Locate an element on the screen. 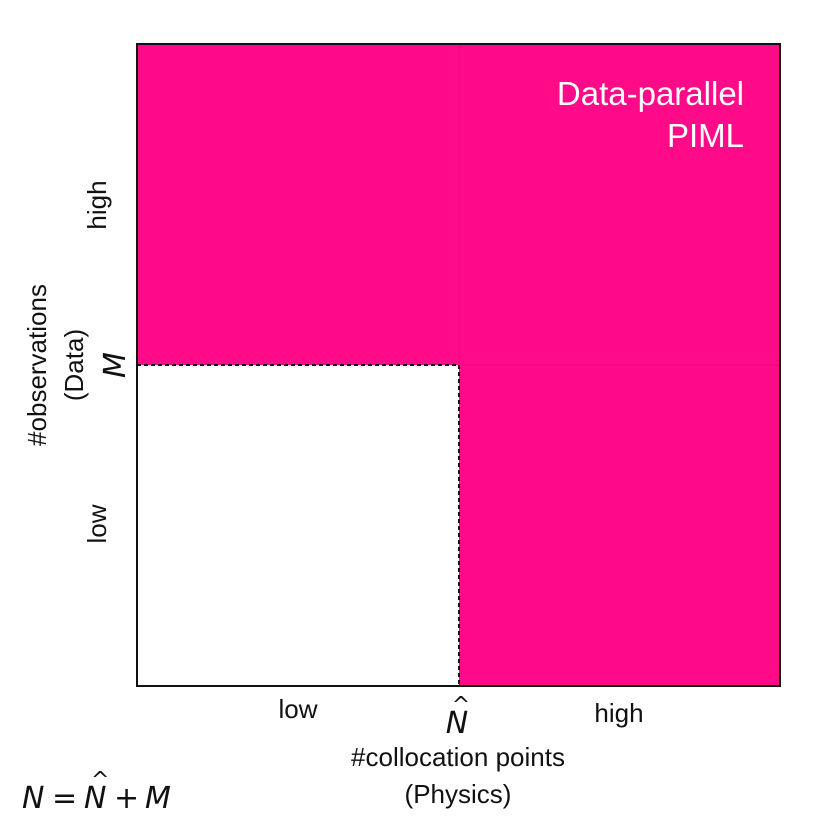  y-axis-title-line2: (Data) is located at coordinates (74, 365).